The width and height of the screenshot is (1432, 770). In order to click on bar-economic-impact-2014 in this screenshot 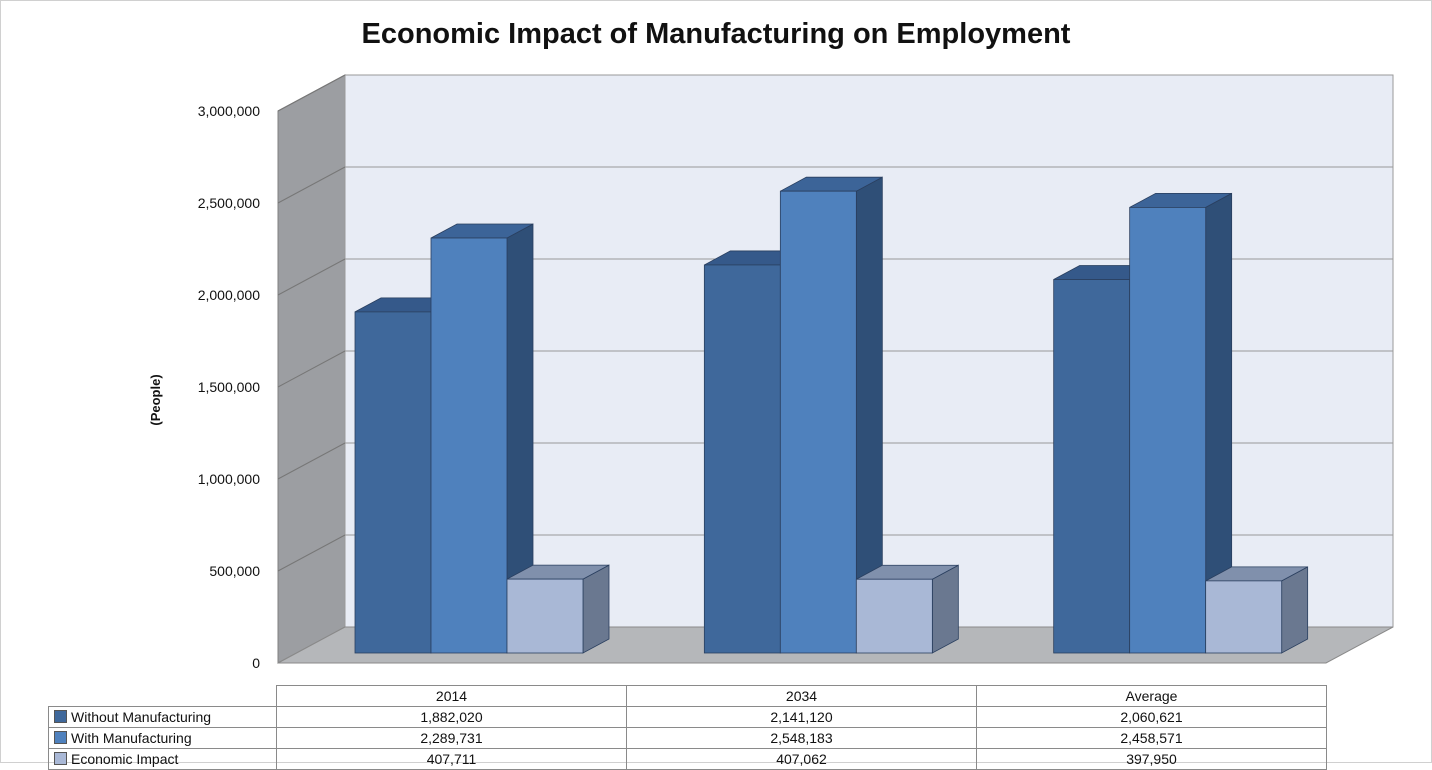, I will do `click(558, 609)`.